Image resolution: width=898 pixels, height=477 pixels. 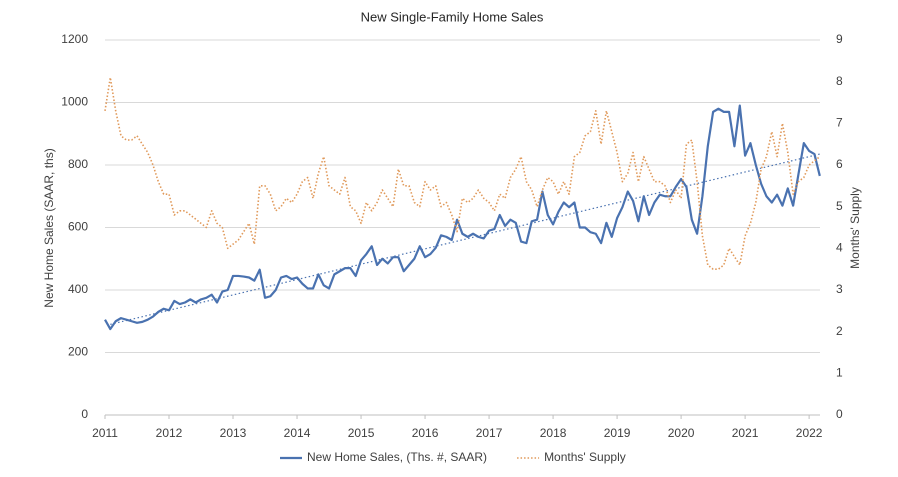 I want to click on x-tick-label: 2014, so click(x=297, y=433).